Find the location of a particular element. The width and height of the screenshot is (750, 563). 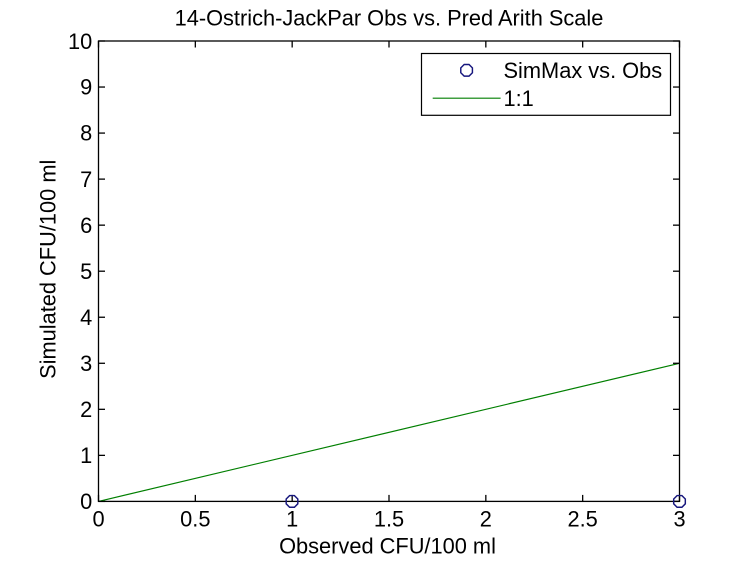

svg-text: 5 is located at coordinates (86, 271).